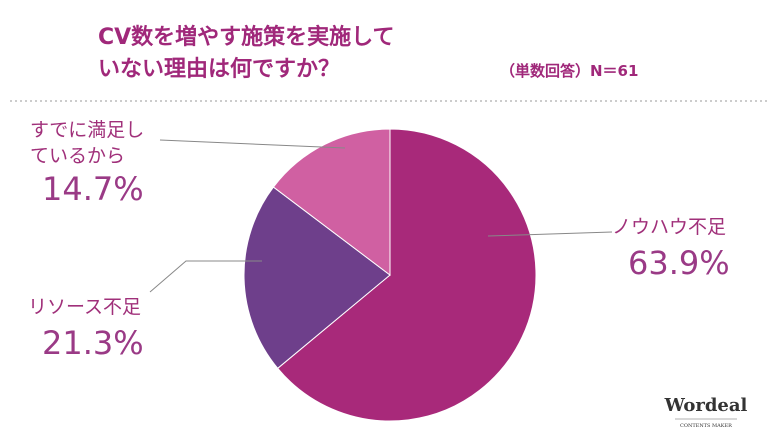 This screenshot has height=439, width=780. I want to click on slice-label: リソース不足, so click(85, 307).